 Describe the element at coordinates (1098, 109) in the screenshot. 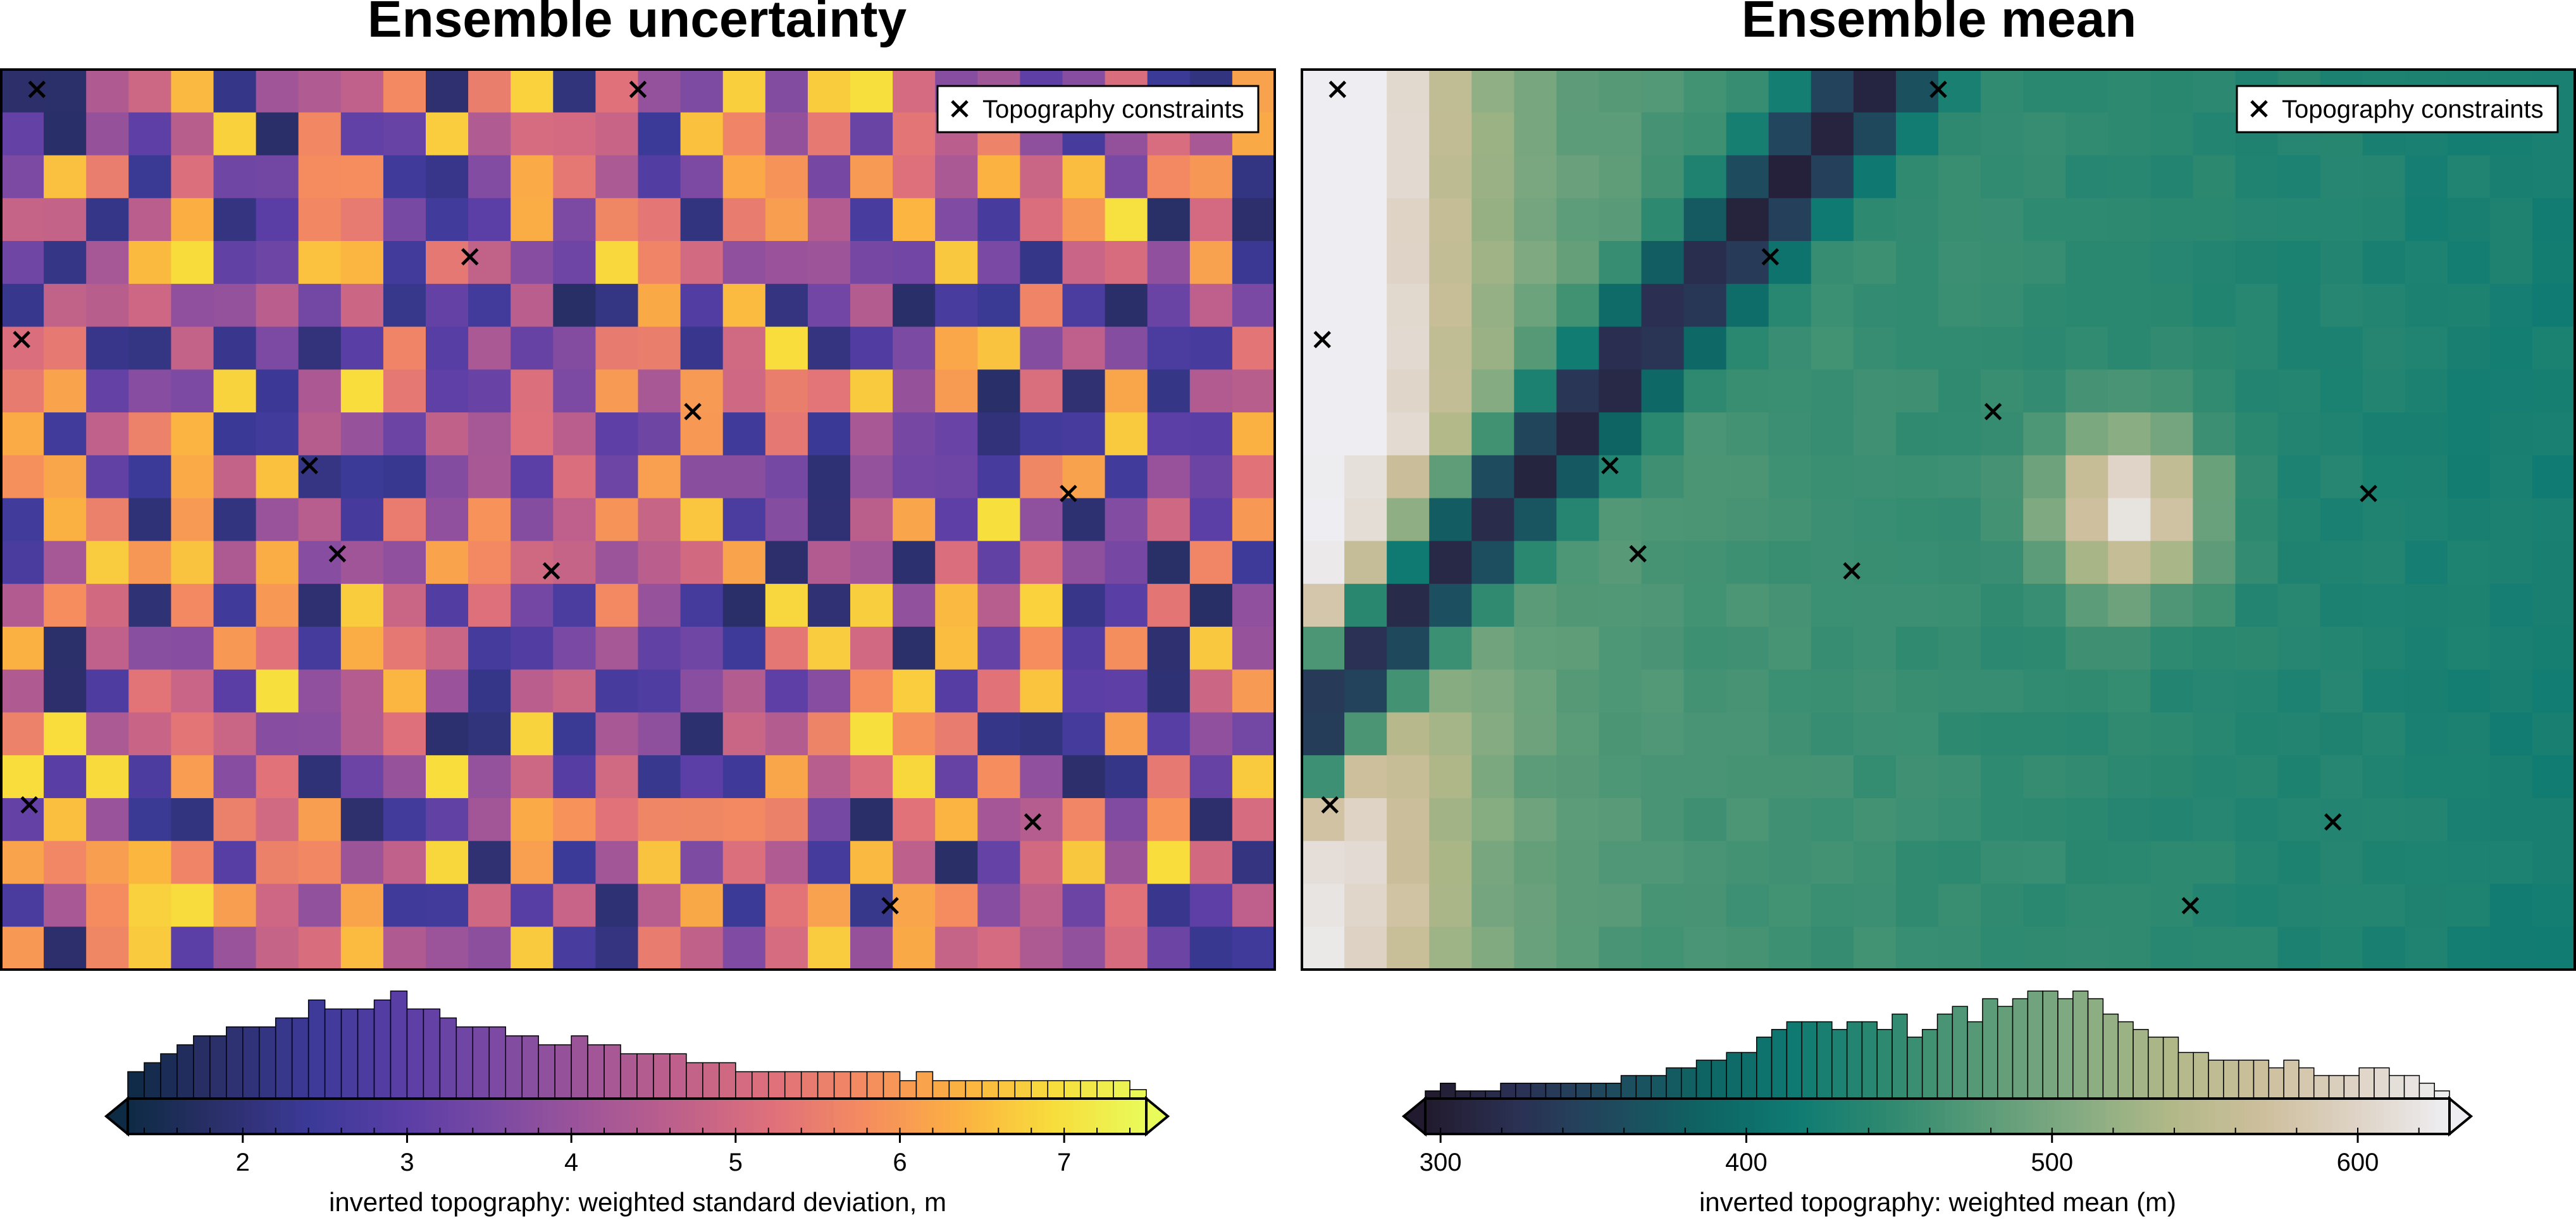

I see `uncertainty-legend: Topography constraints` at that location.